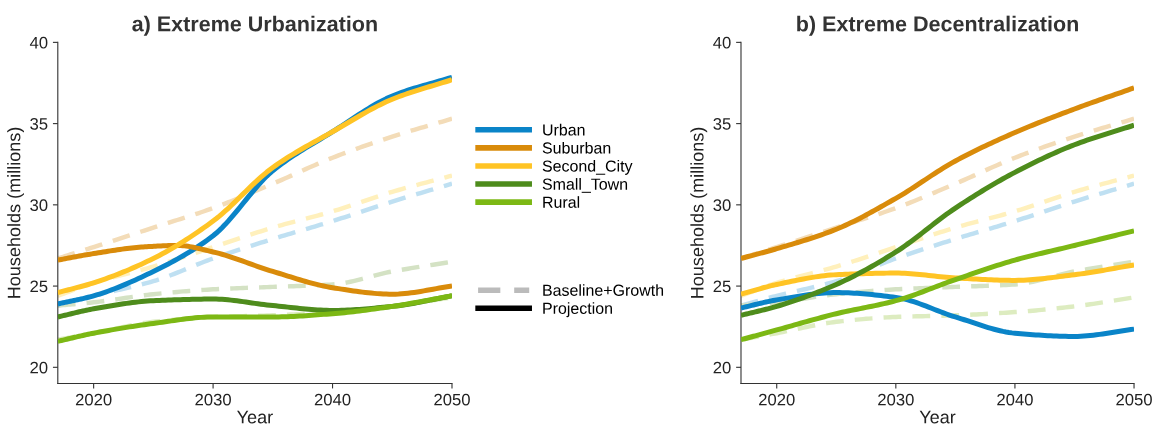 This screenshot has width=1156, height=446. I want to click on text: Projection, so click(577, 310).